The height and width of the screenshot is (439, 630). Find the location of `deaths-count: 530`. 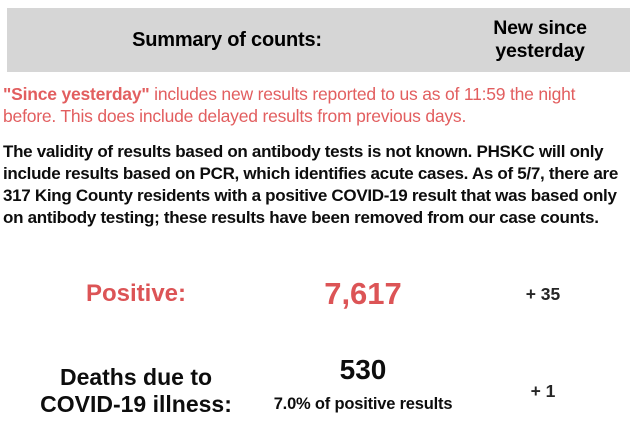

deaths-count: 530 is located at coordinates (363, 369).